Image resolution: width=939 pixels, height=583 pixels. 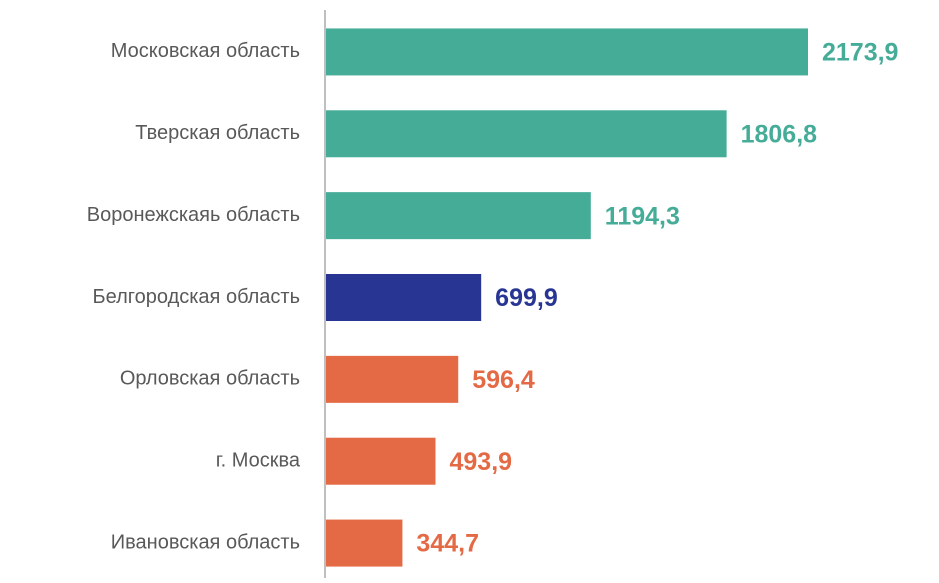 I want to click on value-label: 1806,8, so click(x=779, y=134).